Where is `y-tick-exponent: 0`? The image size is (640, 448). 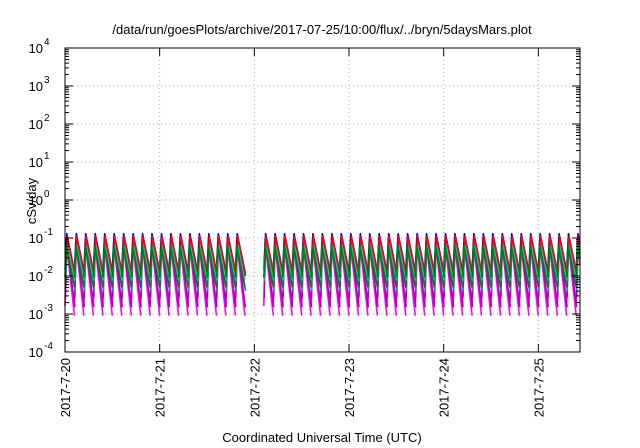
y-tick-exponent: 0 is located at coordinates (47, 194).